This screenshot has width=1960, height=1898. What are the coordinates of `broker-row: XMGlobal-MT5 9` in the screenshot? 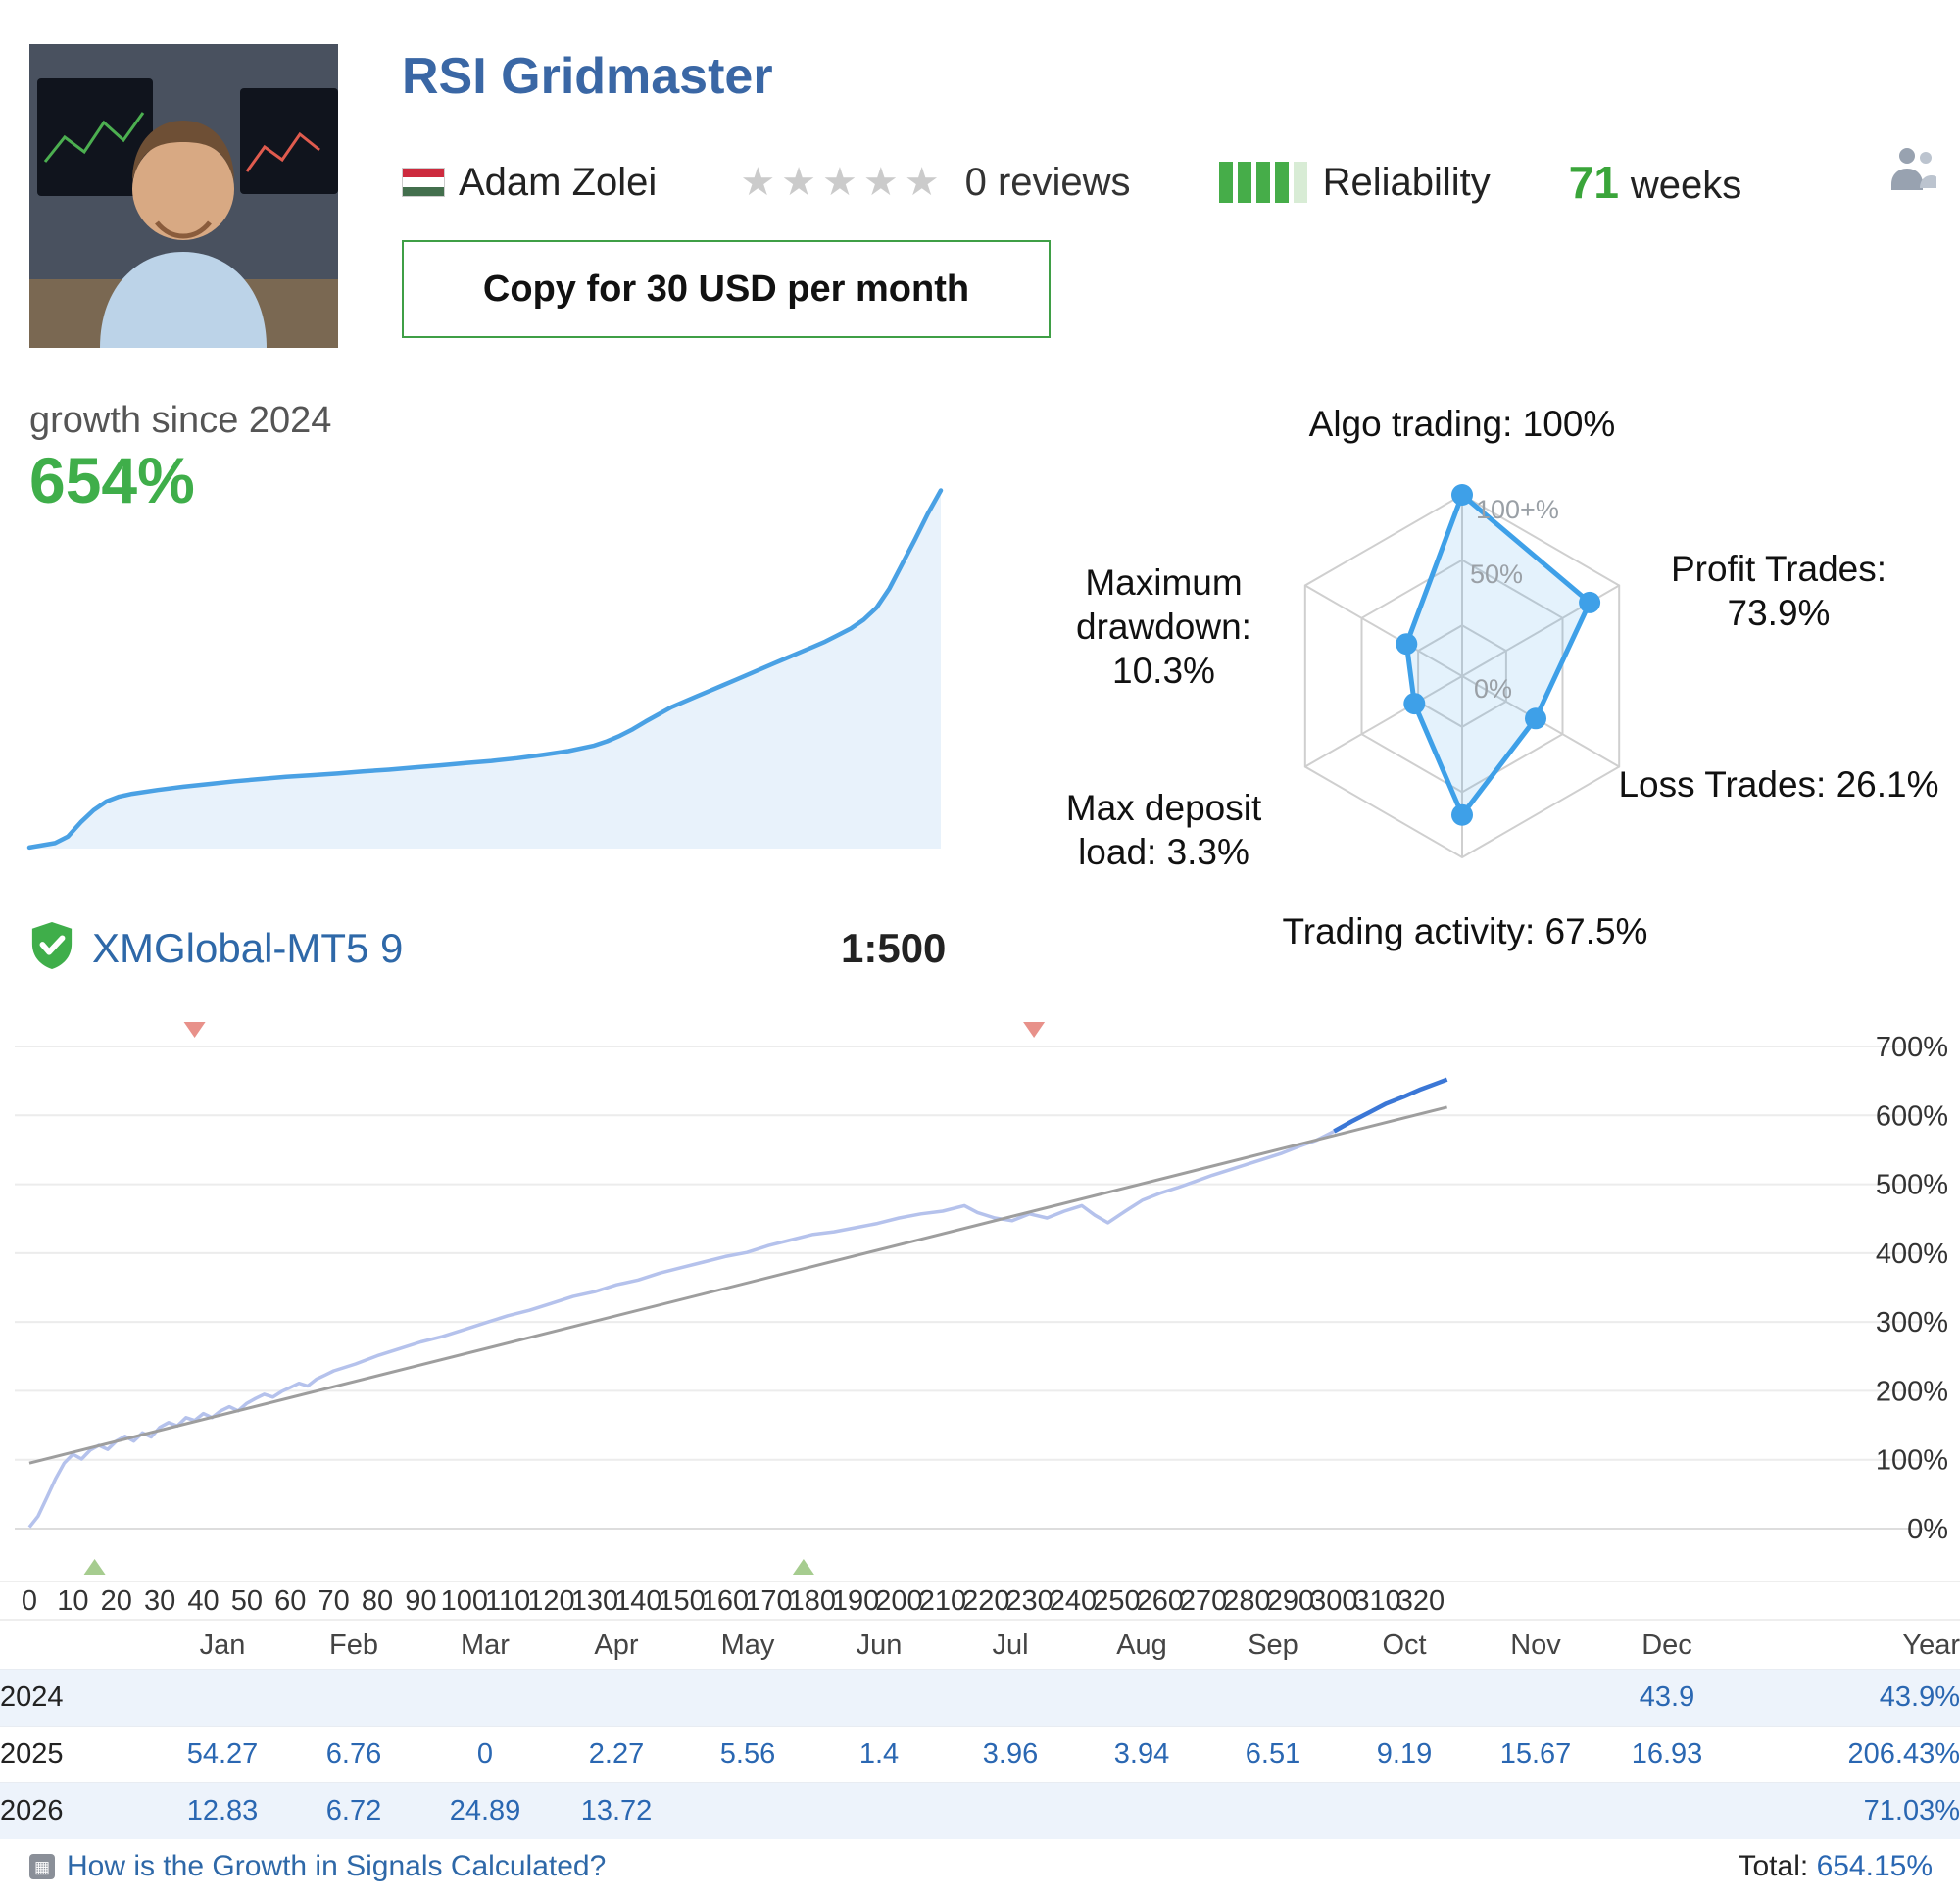 It's located at (216, 948).